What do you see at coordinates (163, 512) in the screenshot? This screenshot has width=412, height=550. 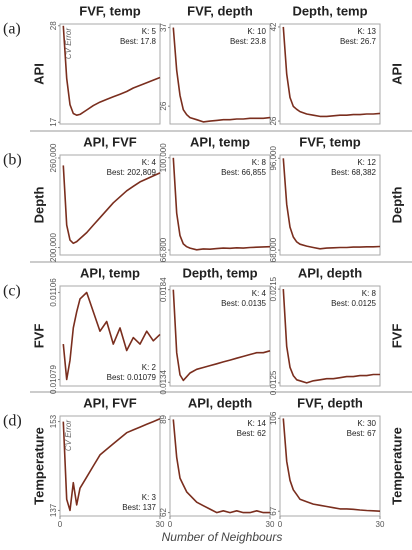 I see `y-tick-label: 62` at bounding box center [163, 512].